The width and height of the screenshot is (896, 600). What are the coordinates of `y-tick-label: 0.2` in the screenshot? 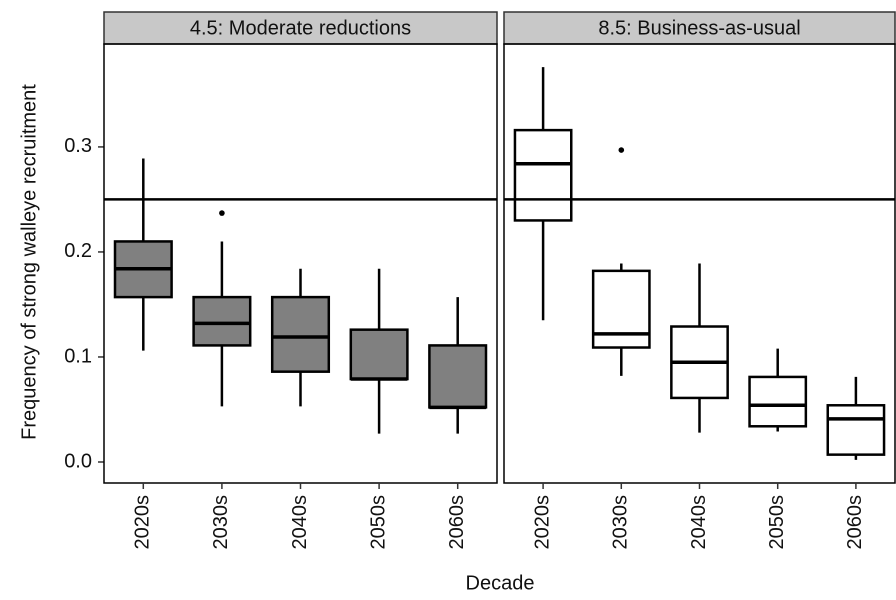 It's located at (78, 251).